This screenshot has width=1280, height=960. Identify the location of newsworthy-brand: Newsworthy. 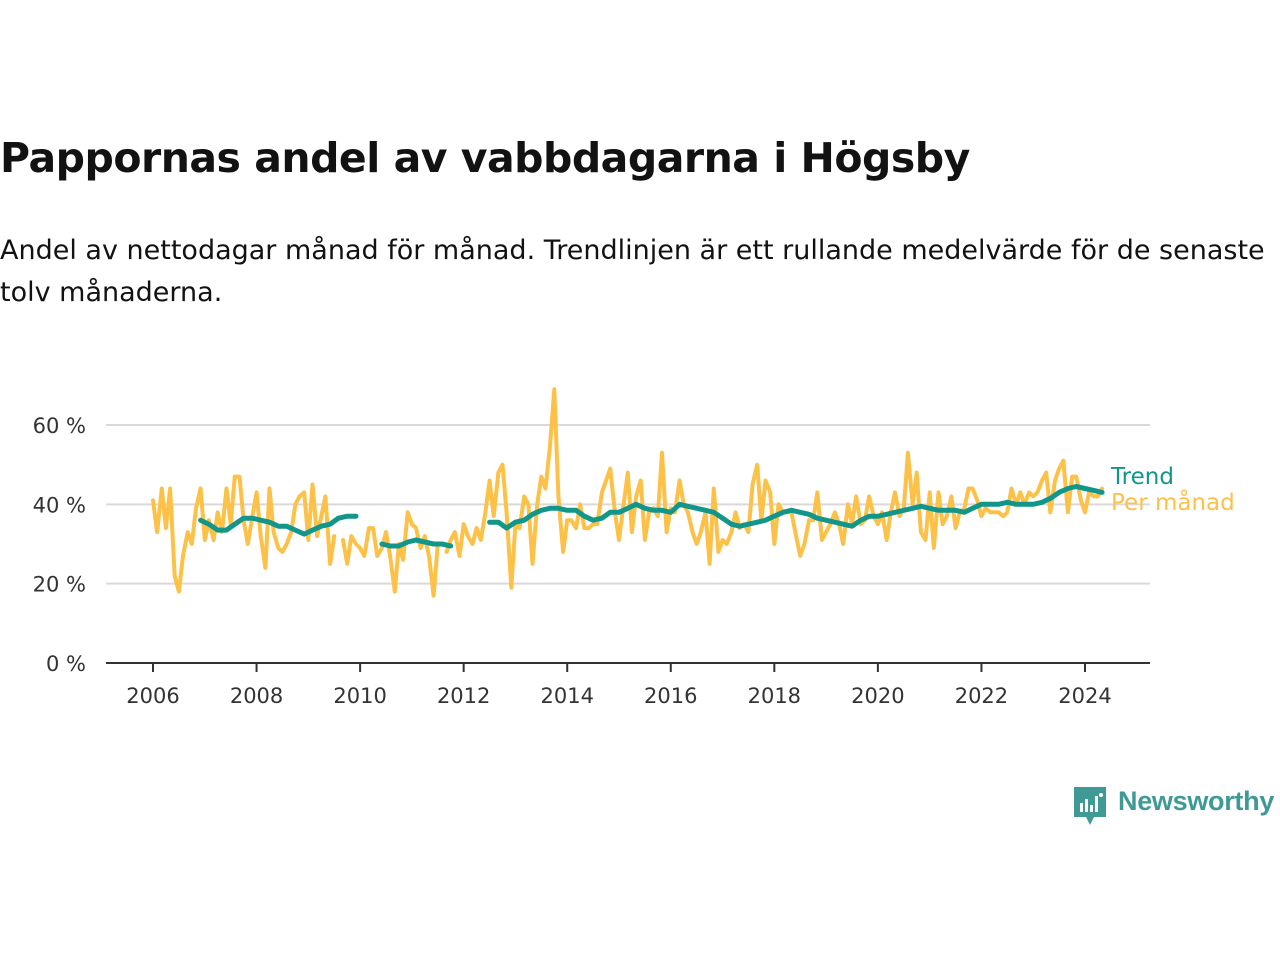
(1176, 806).